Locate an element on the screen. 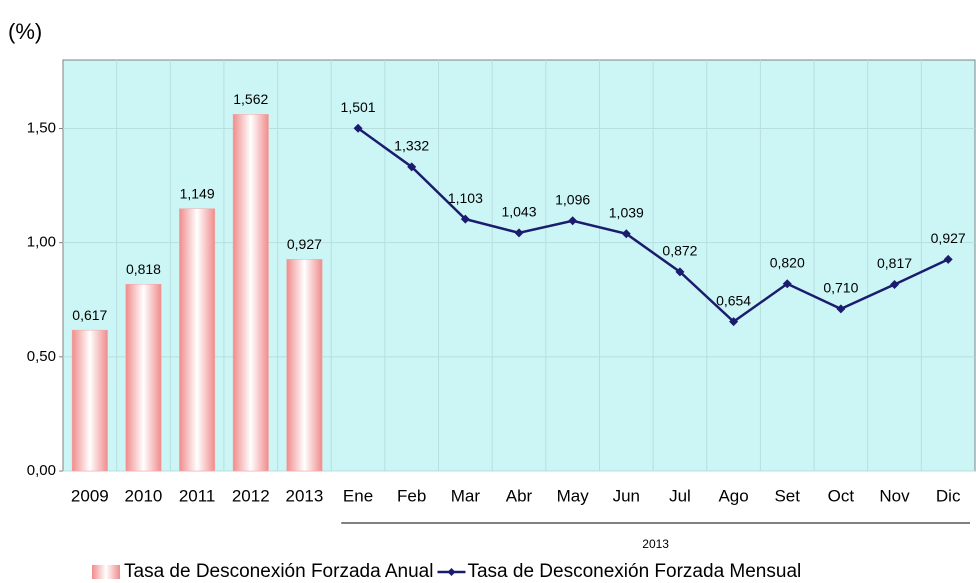 The image size is (976, 583). x-tick-label: Mar is located at coordinates (466, 495).